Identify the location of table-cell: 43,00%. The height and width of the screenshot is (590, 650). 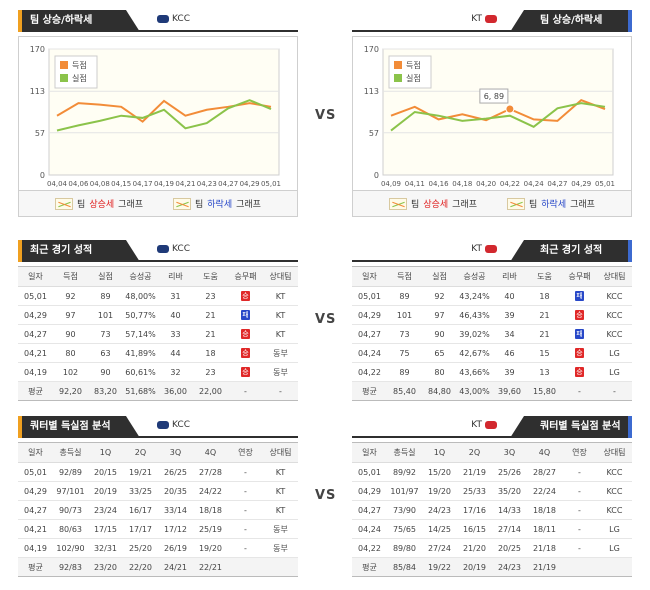
(474, 391).